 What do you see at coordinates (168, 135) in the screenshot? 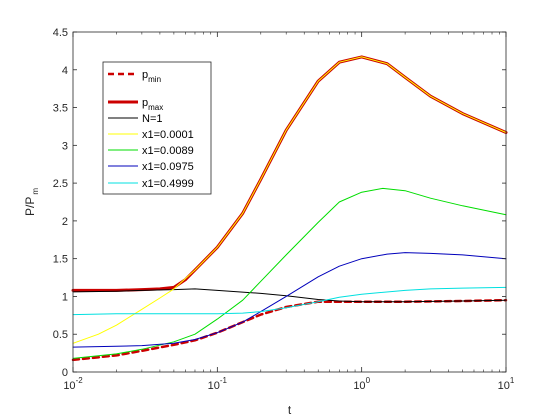
I see `legend-label-3: x1=0.0001` at bounding box center [168, 135].